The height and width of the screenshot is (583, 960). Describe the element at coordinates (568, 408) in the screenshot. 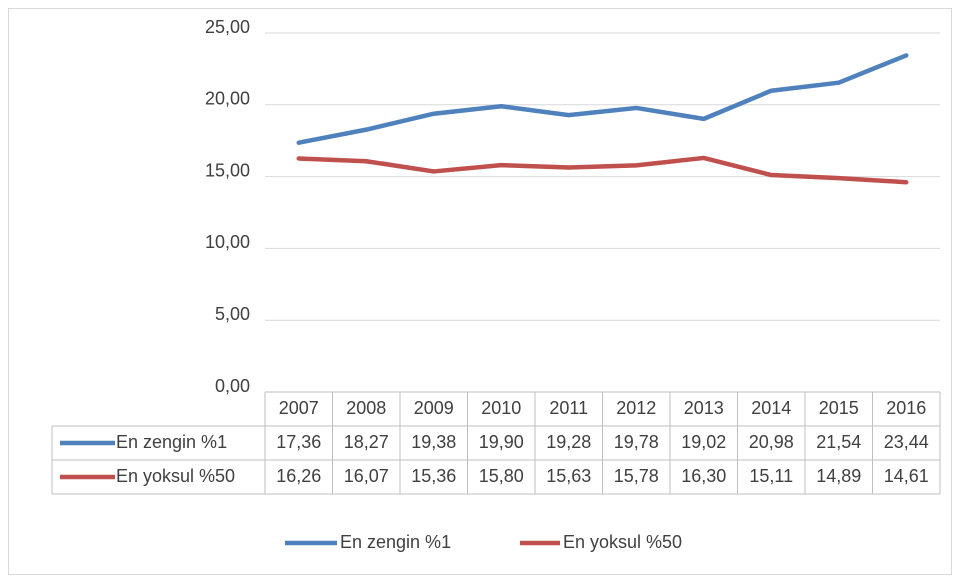

I see `x-tick-label: 2011` at that location.